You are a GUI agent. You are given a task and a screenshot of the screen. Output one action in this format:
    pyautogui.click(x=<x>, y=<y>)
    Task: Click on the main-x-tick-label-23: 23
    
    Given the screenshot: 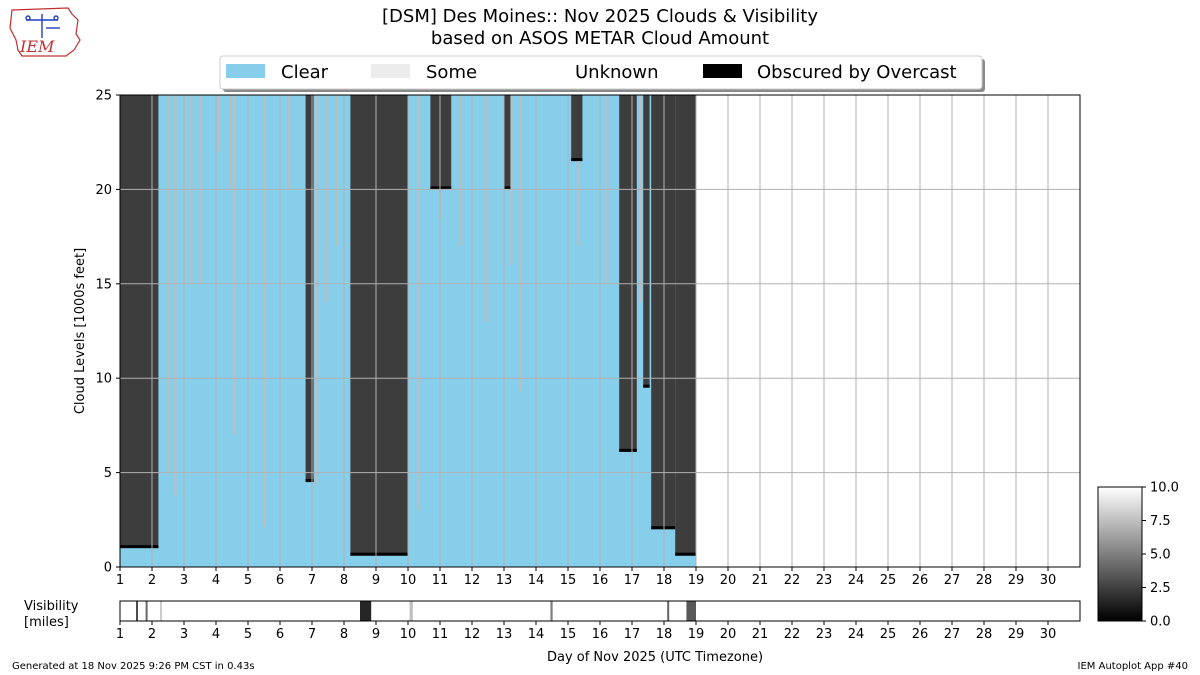 What is the action you would take?
    pyautogui.click(x=824, y=580)
    